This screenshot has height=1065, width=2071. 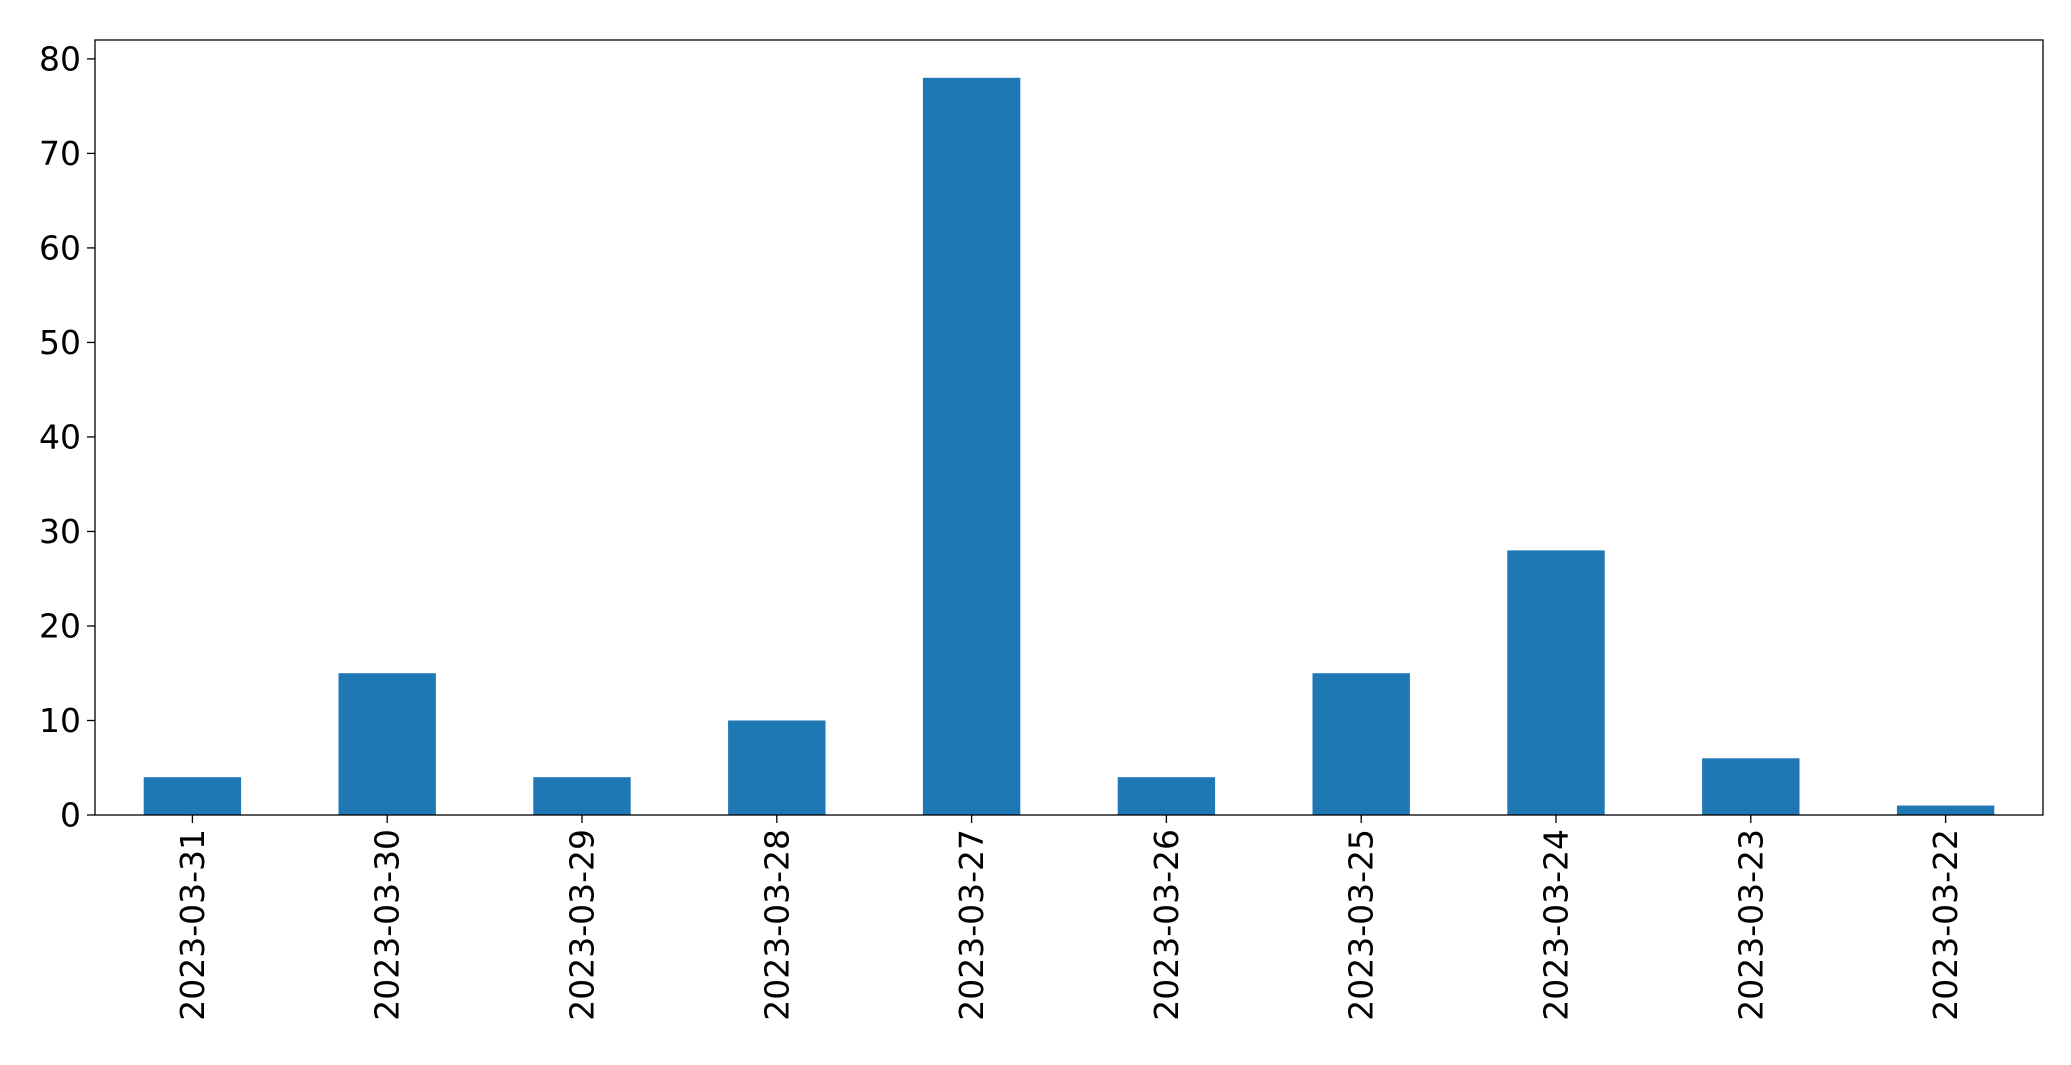 What do you see at coordinates (60, 153) in the screenshot?
I see `y-tick-label: 70` at bounding box center [60, 153].